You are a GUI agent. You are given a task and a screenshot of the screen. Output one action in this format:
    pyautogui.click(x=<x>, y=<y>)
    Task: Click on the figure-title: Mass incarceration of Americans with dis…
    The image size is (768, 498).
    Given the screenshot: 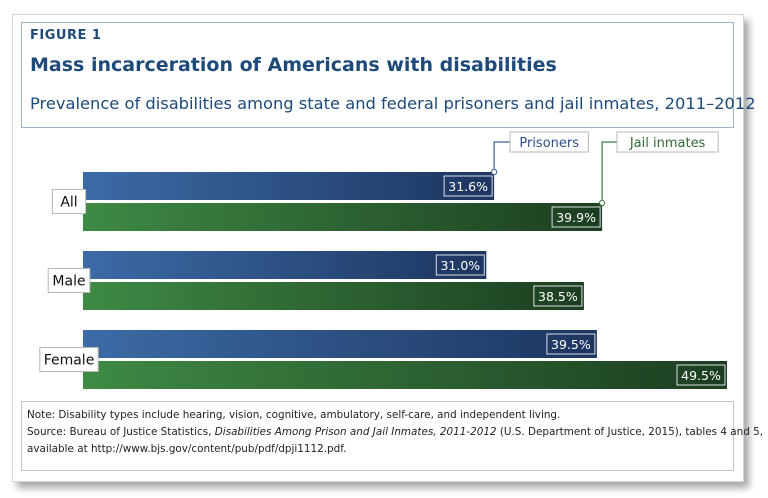 What is the action you would take?
    pyautogui.click(x=293, y=65)
    